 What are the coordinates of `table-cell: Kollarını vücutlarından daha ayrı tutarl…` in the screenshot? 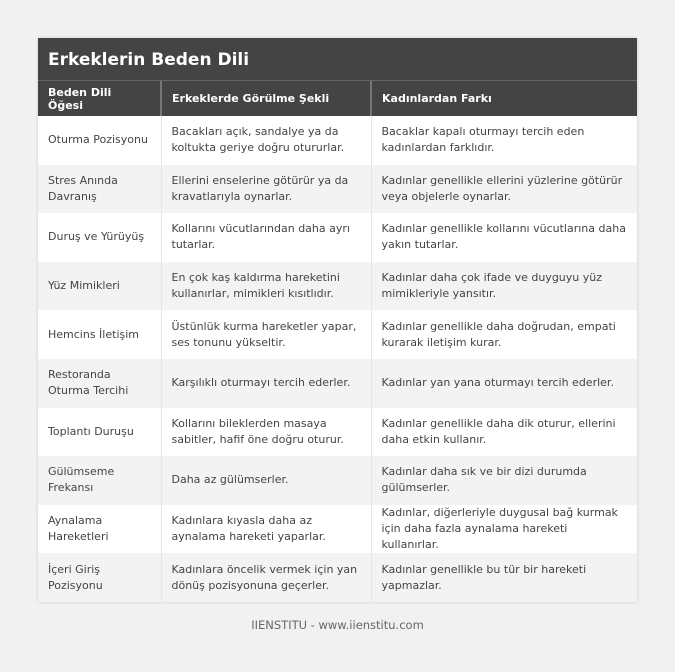 It's located at (265, 237).